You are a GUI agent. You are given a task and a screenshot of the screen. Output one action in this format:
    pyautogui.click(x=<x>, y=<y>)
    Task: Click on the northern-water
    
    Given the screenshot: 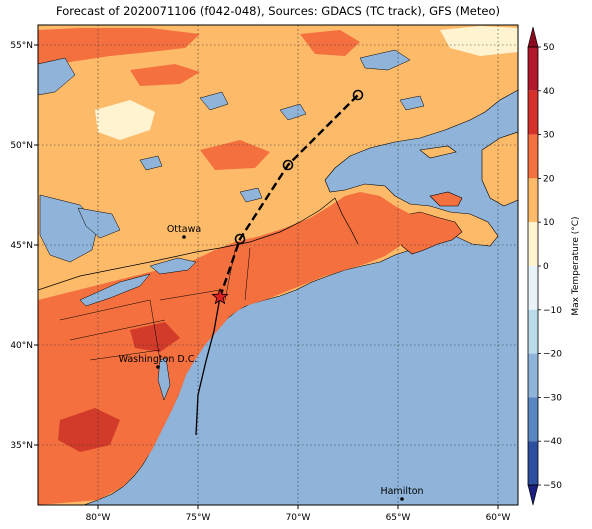 What is the action you would take?
    pyautogui.click(x=57, y=76)
    